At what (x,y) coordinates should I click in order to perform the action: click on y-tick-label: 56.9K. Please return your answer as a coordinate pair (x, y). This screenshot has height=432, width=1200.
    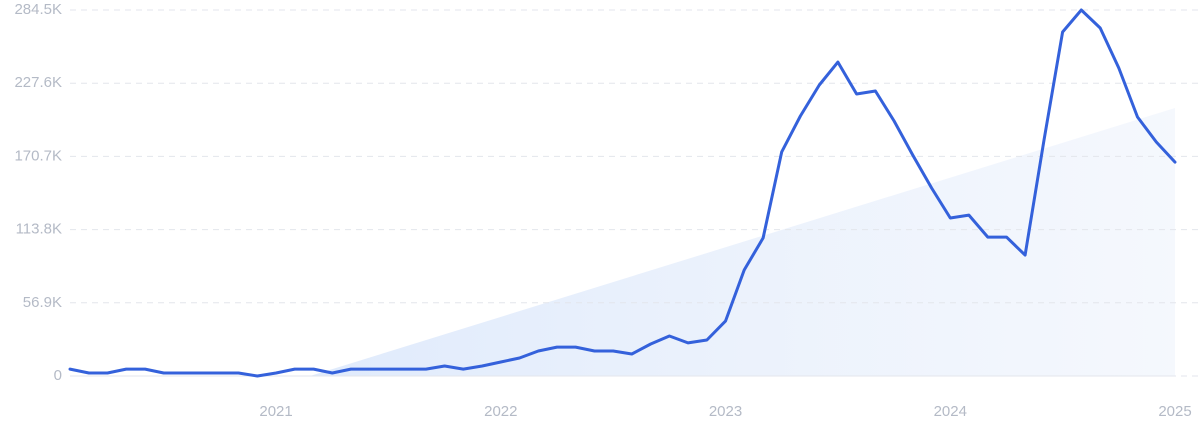
    Looking at the image, I should click on (42, 302).